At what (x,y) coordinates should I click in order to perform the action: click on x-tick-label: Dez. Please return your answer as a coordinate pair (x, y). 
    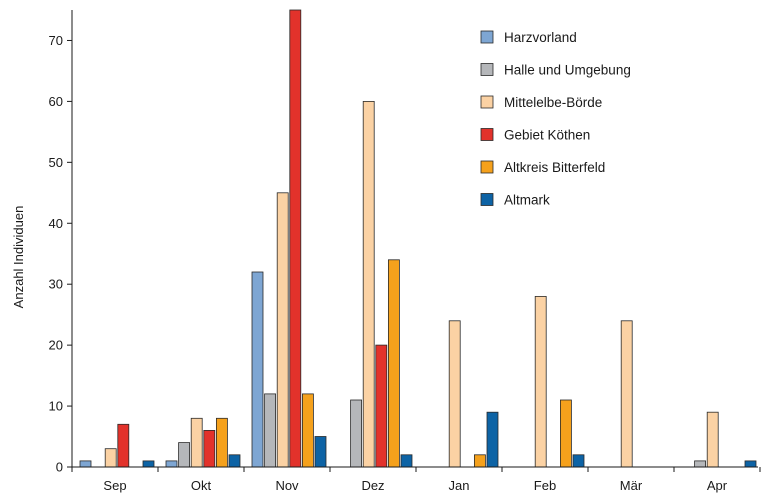
    Looking at the image, I should click on (372, 485).